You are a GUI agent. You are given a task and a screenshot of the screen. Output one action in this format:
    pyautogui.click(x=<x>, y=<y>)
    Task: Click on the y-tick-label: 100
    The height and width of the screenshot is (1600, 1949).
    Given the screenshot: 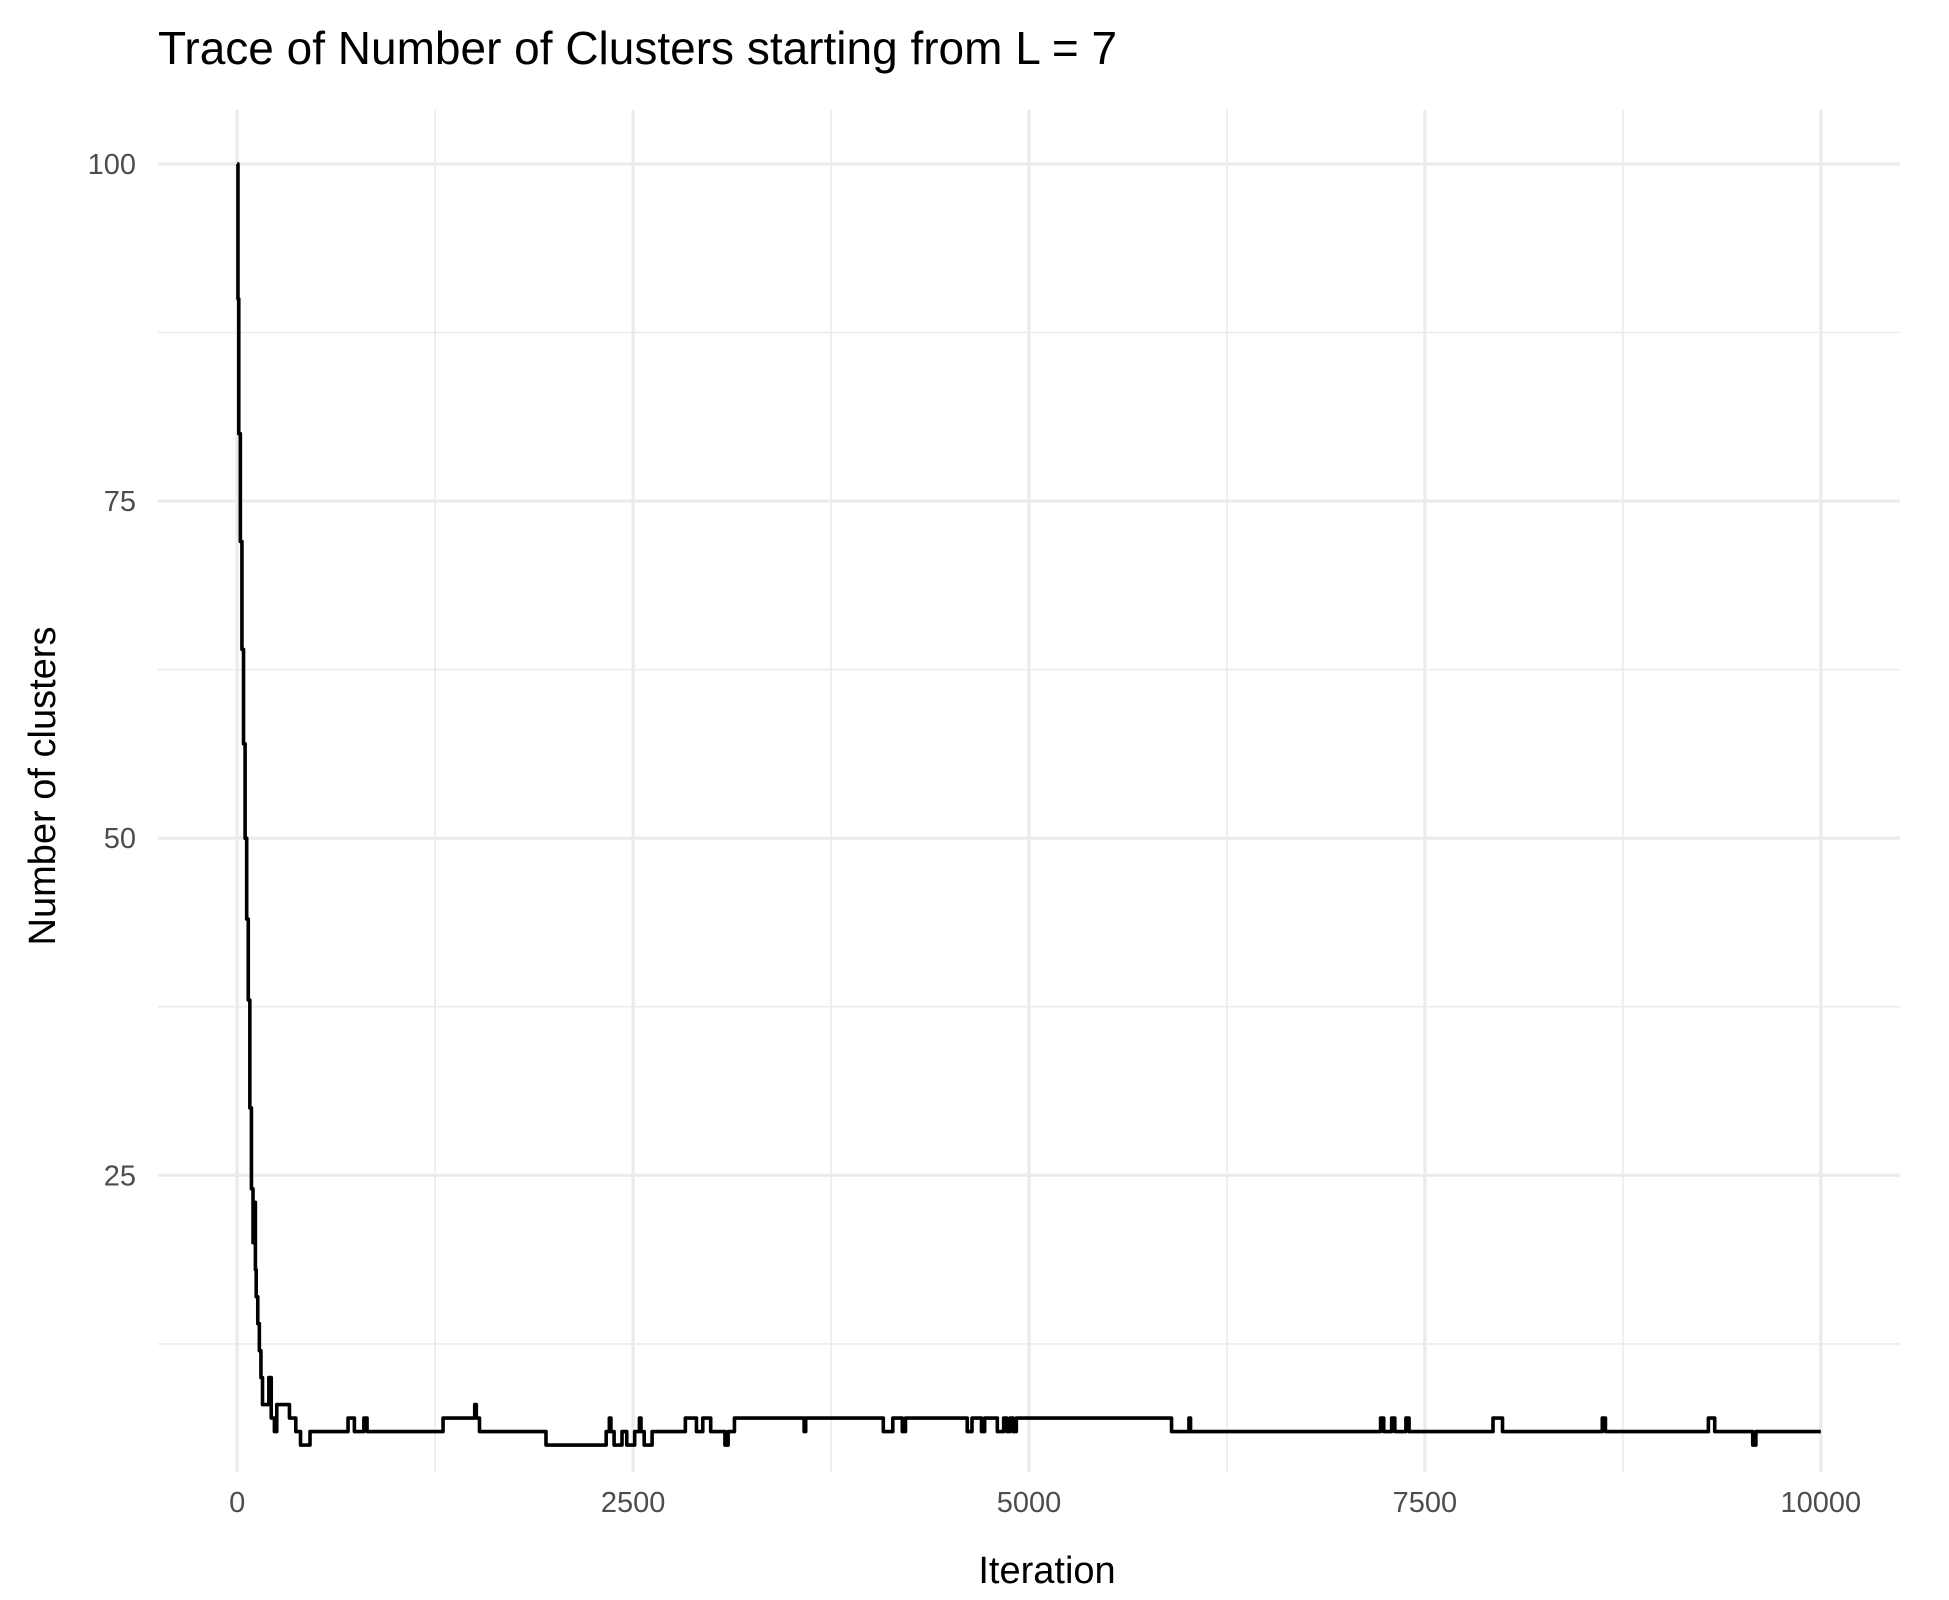 What is the action you would take?
    pyautogui.click(x=112, y=165)
    